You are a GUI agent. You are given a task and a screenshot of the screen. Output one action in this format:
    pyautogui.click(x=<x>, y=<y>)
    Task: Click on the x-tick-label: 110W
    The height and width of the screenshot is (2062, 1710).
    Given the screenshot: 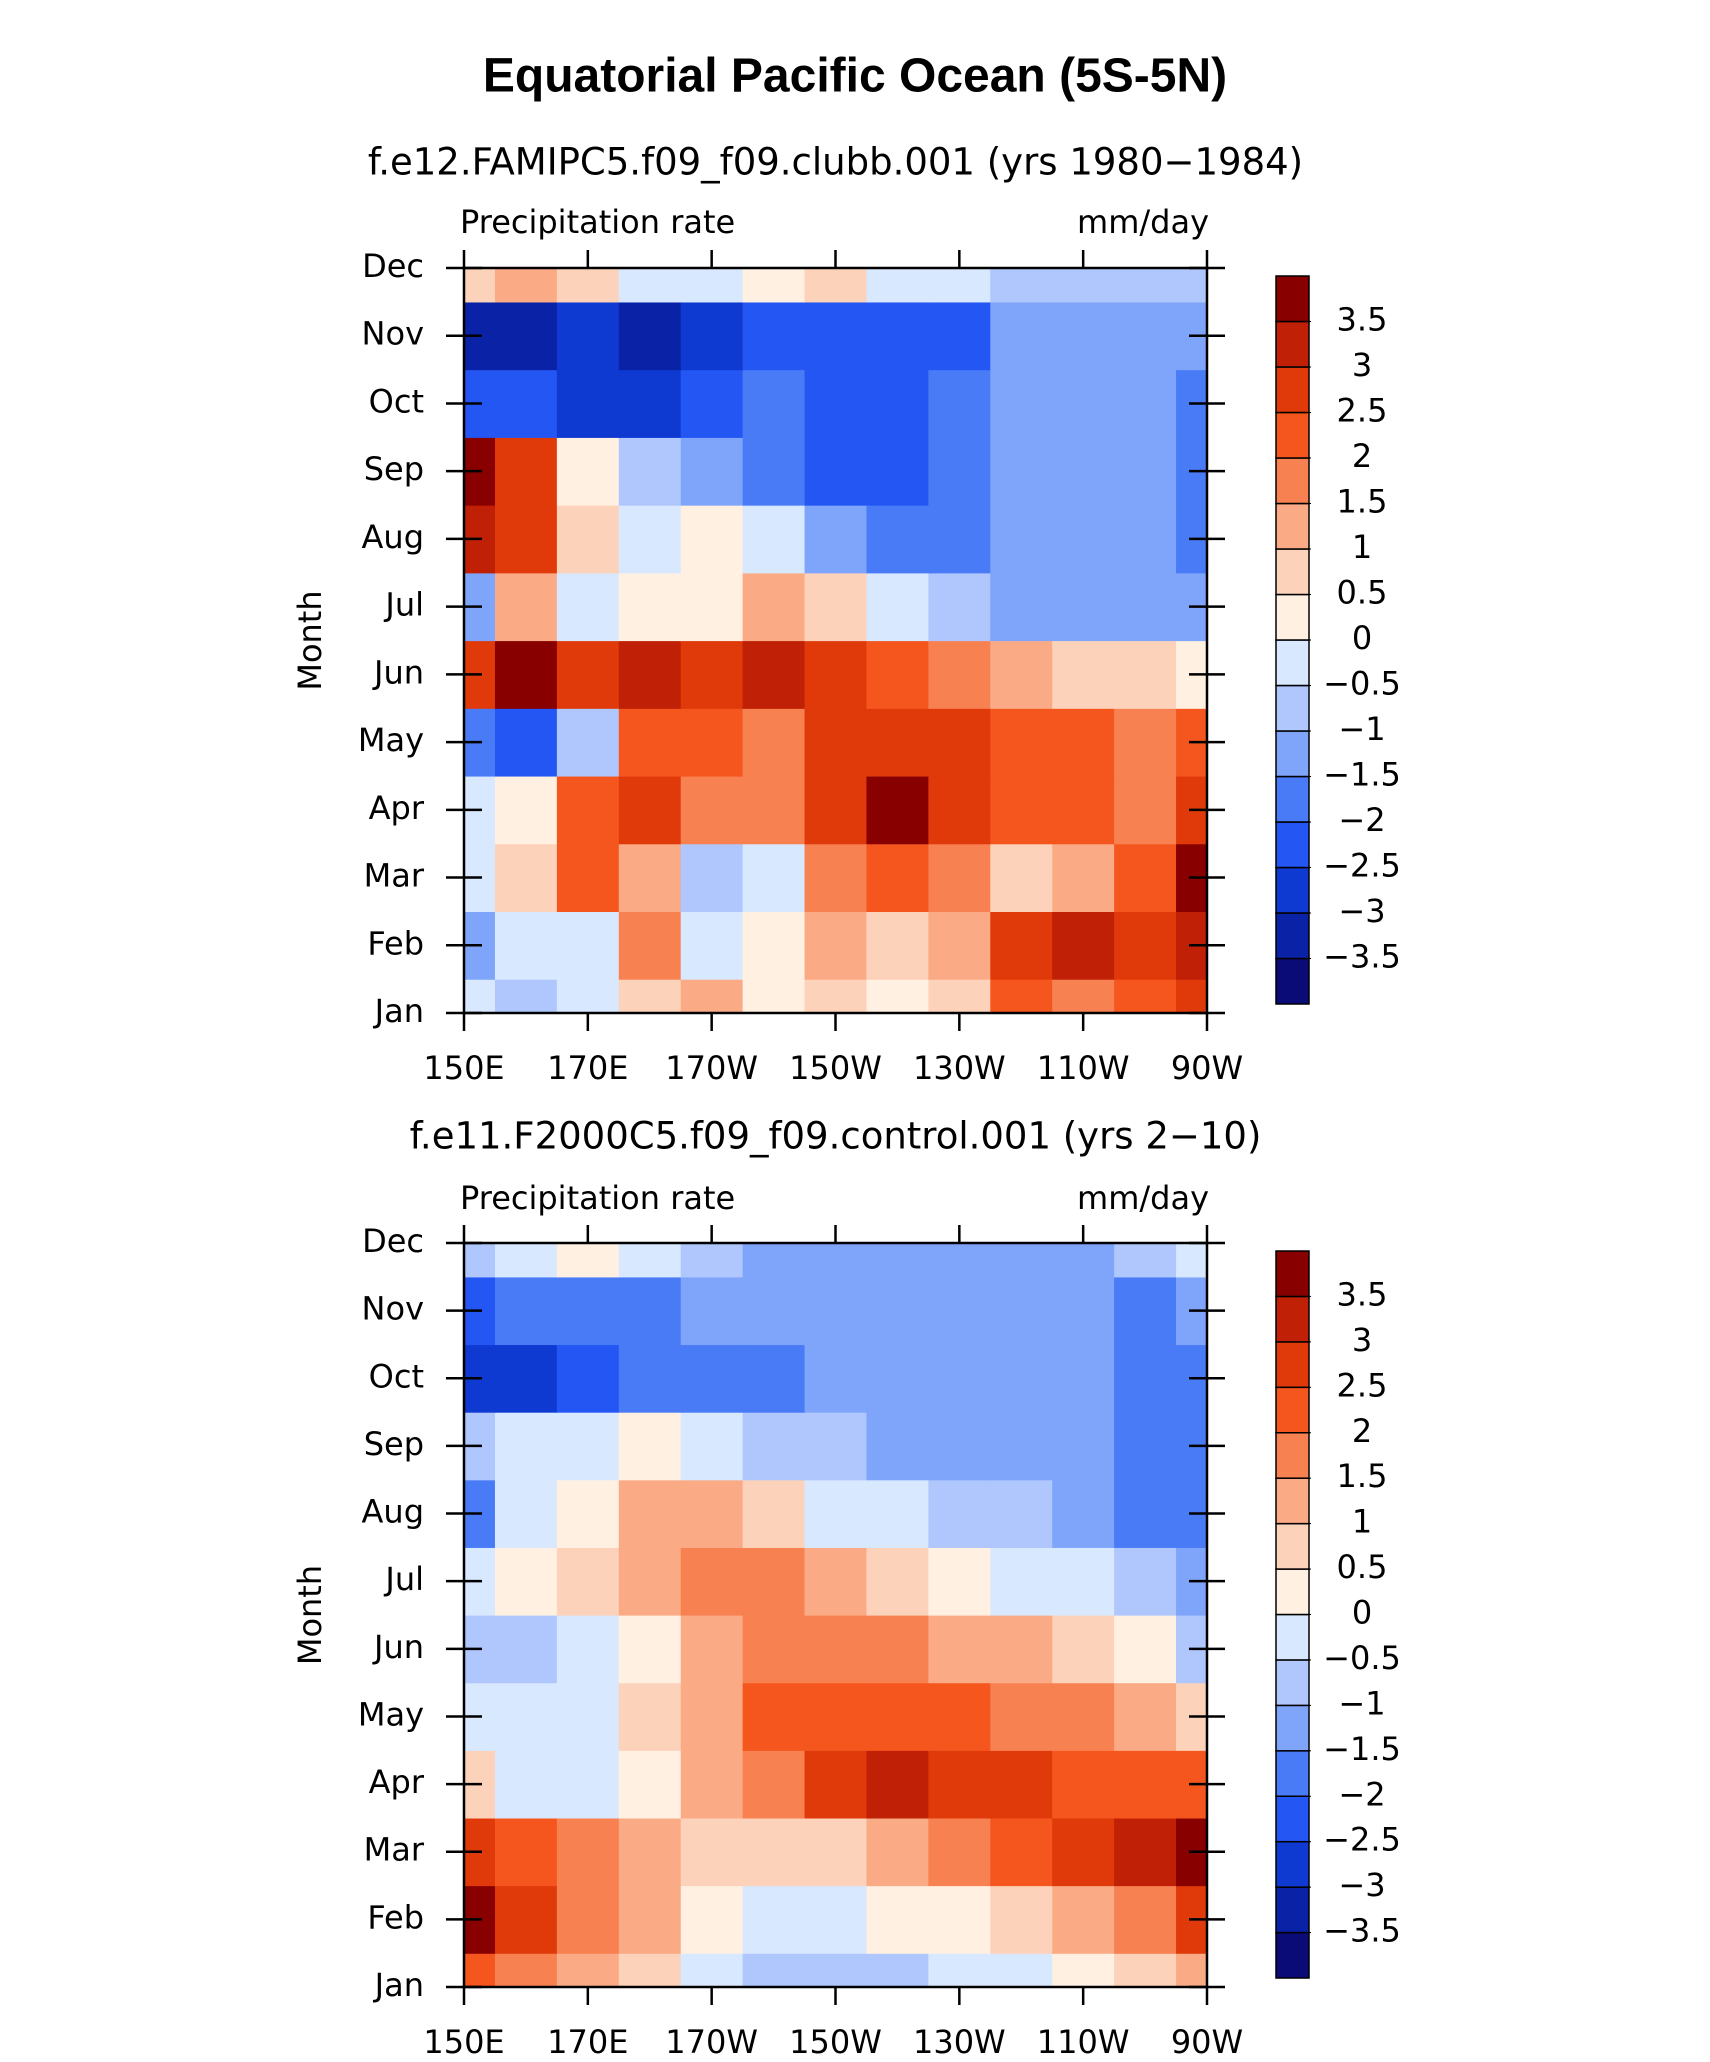 What is the action you would take?
    pyautogui.click(x=1083, y=2042)
    